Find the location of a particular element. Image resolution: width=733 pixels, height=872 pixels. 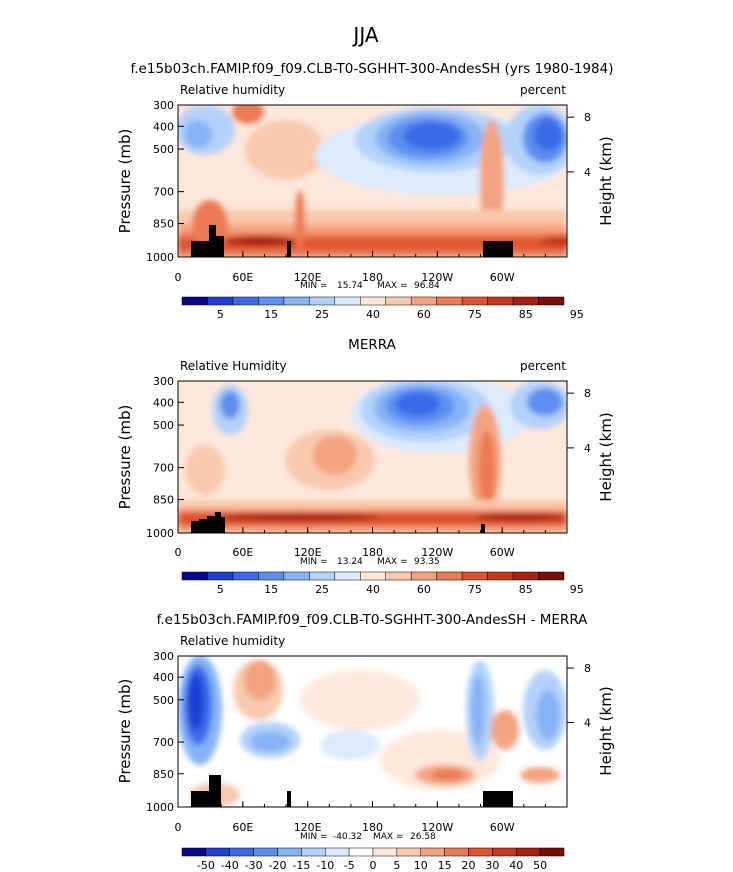

panel2-y-axis-right: 84 is located at coordinates (579, 421).